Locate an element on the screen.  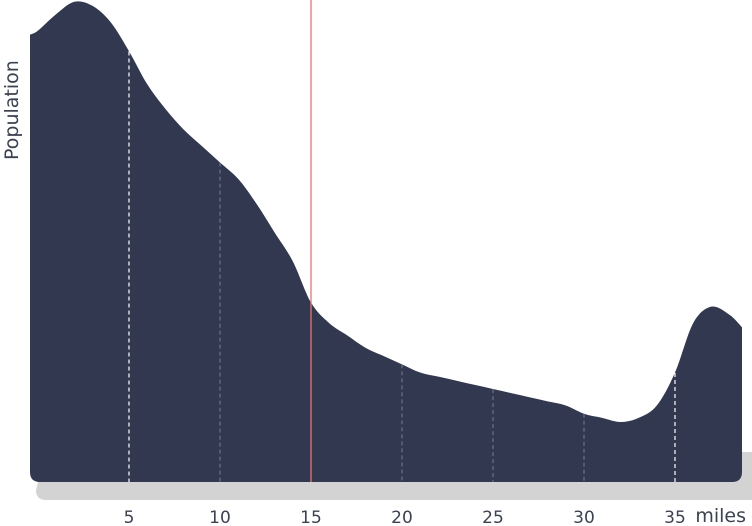
x-tick-label: 5 is located at coordinates (129, 517).